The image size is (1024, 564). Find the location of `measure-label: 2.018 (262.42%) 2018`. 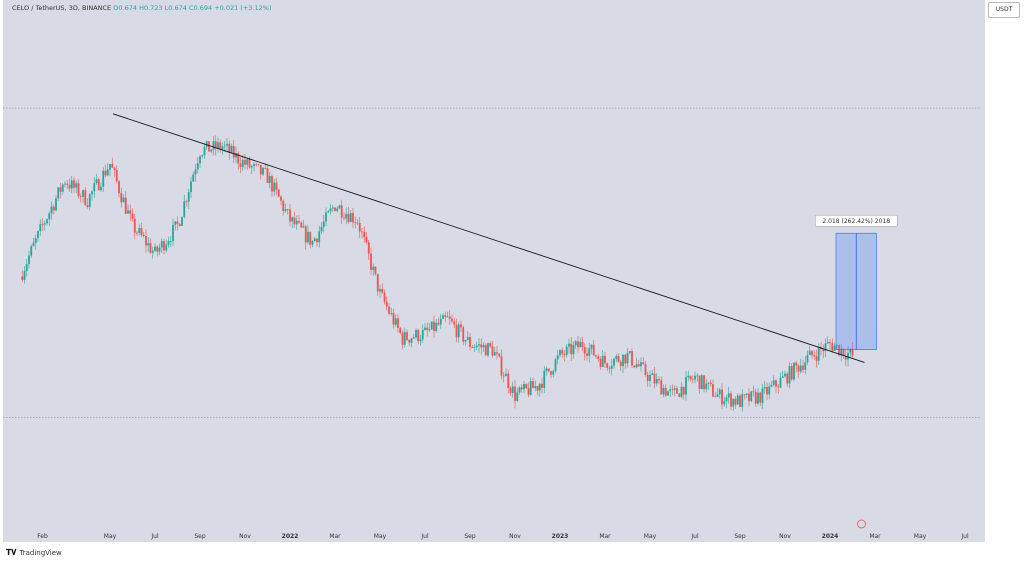

measure-label: 2.018 (262.42%) 2018 is located at coordinates (856, 221).